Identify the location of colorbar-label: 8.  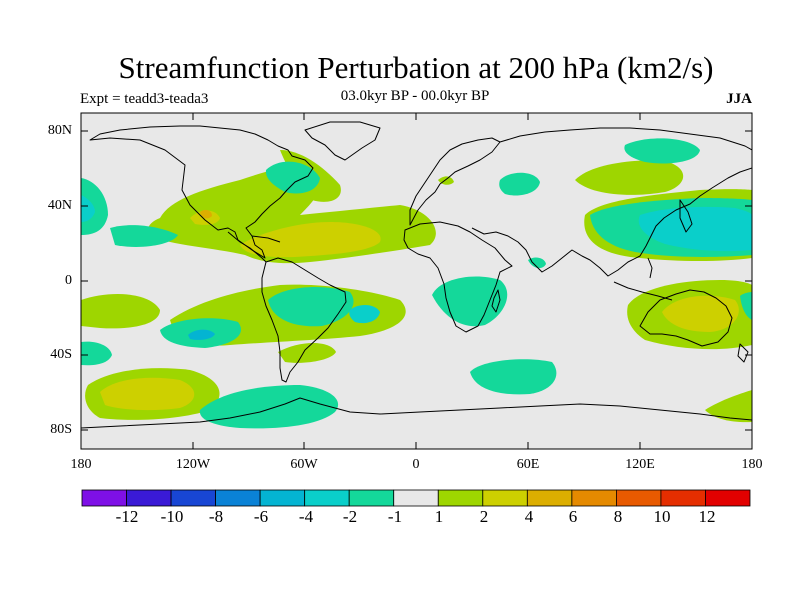
(618, 516).